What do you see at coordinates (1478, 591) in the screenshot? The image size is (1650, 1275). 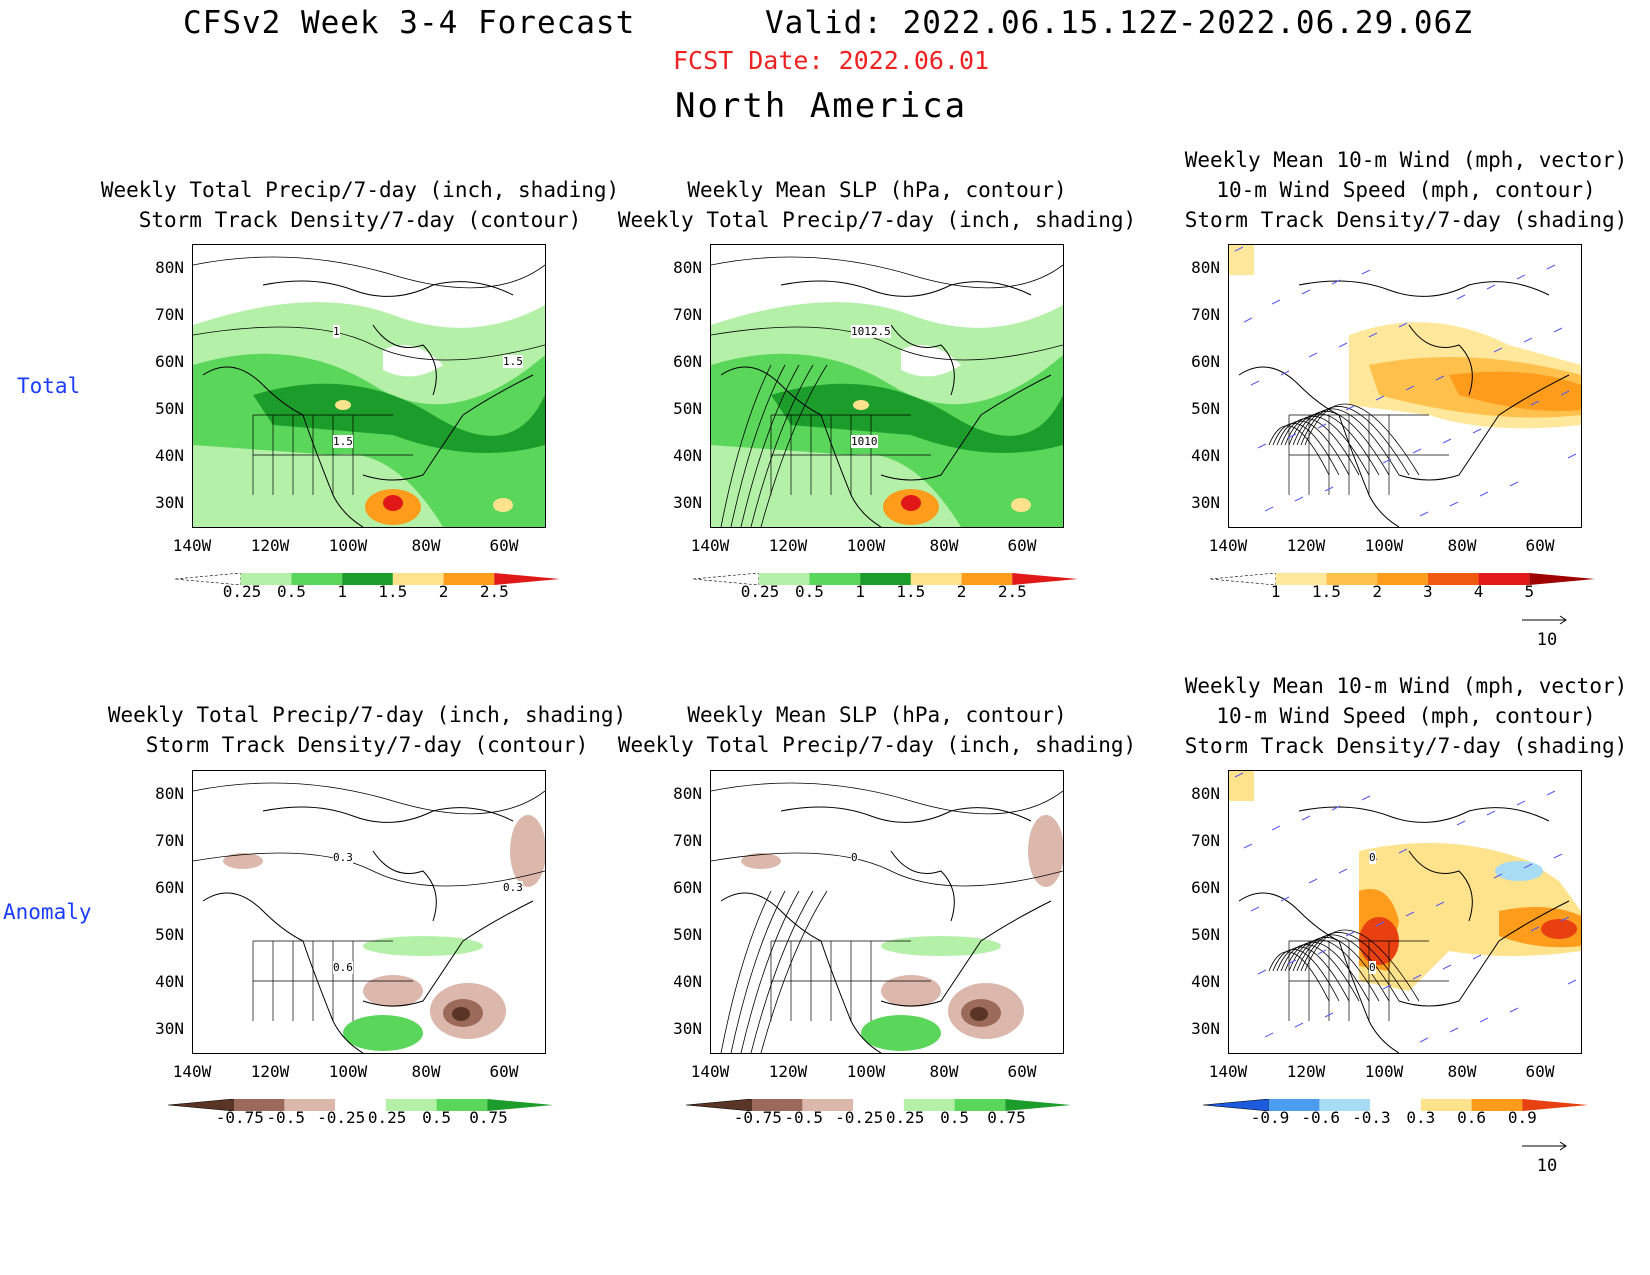 I see `colorbar-label: 4` at bounding box center [1478, 591].